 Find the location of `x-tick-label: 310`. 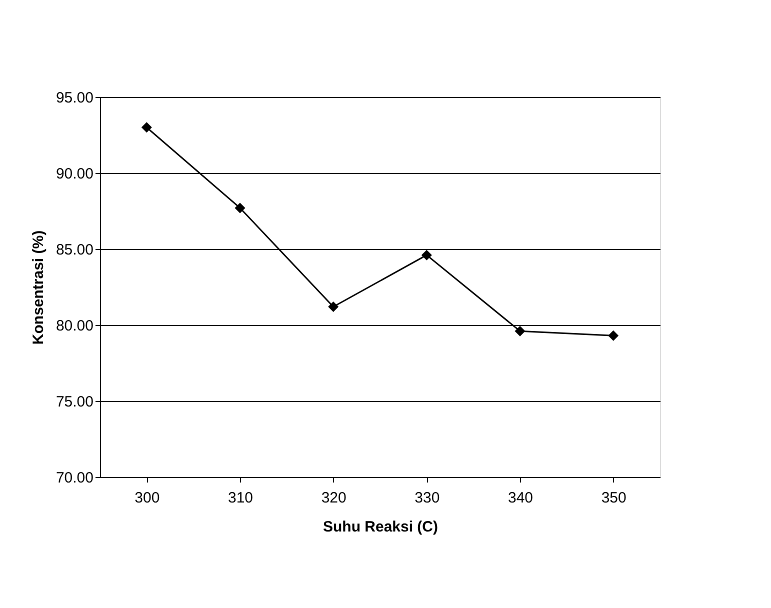

x-tick-label: 310 is located at coordinates (241, 498).